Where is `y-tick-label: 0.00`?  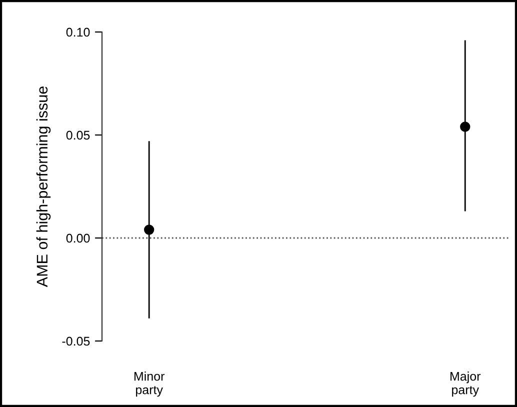 y-tick-label: 0.00 is located at coordinates (78, 238).